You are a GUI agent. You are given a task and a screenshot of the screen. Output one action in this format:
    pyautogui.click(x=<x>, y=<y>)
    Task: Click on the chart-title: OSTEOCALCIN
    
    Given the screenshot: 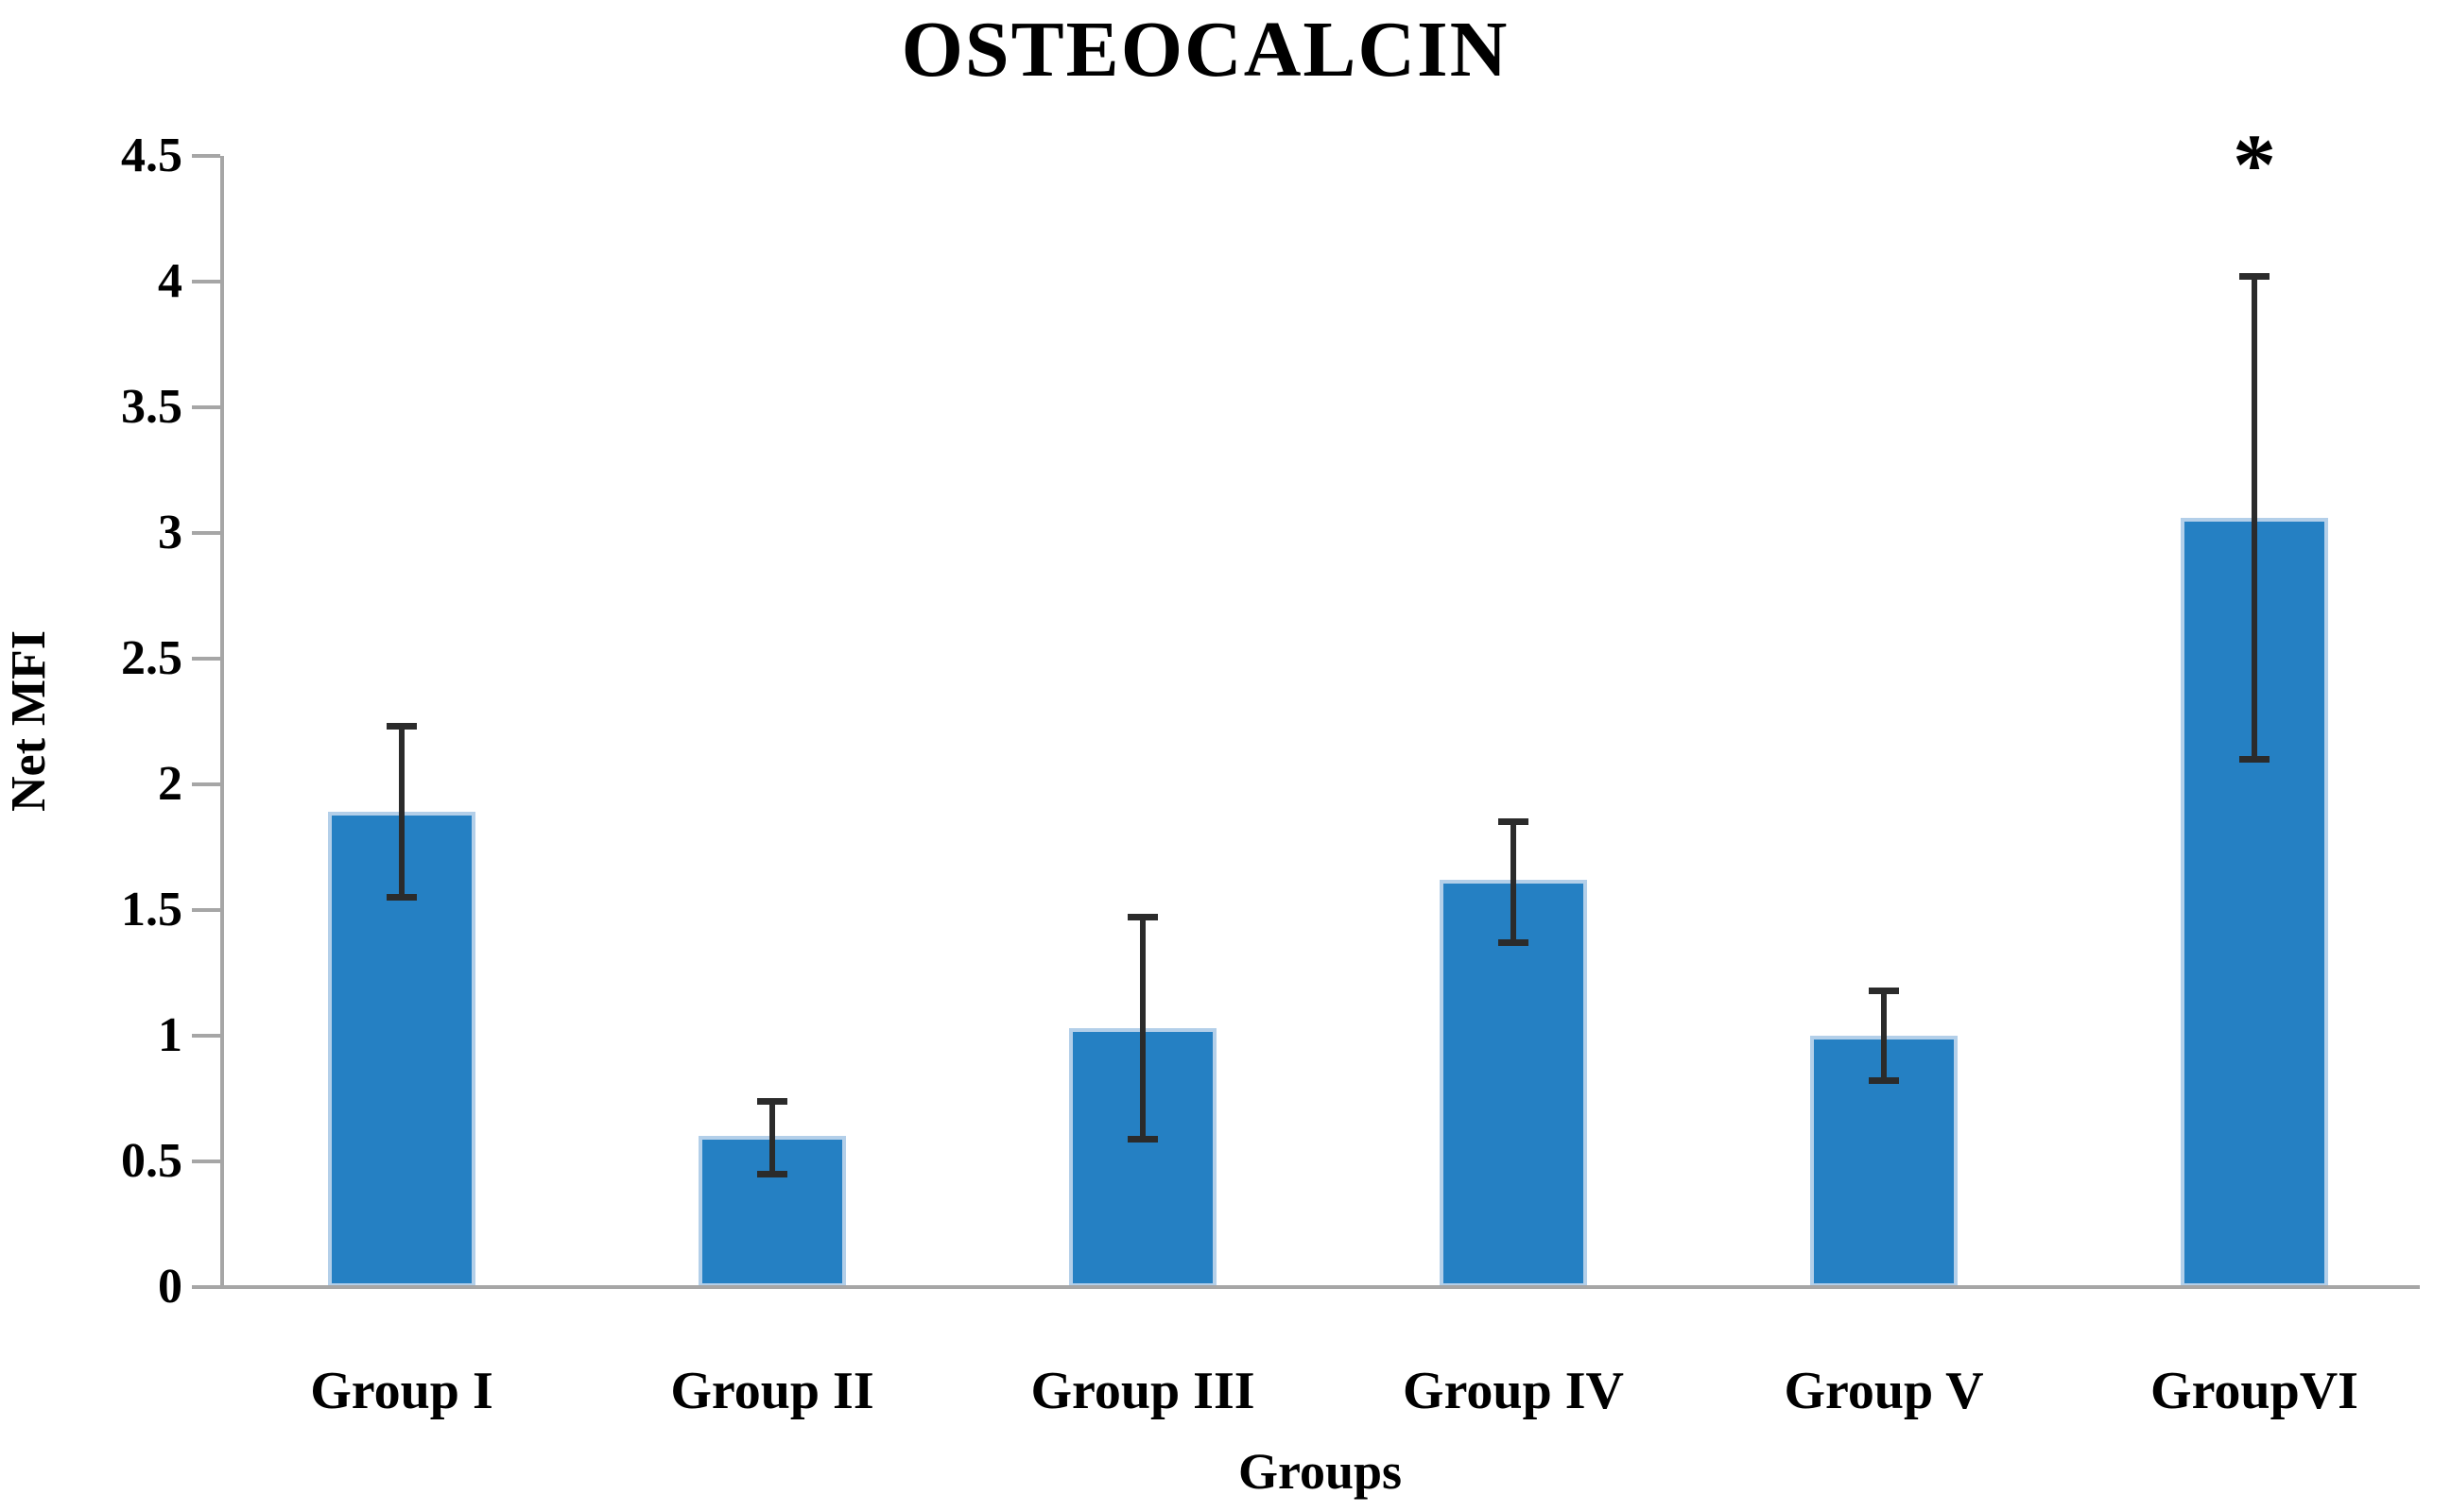 What is the action you would take?
    pyautogui.click(x=1205, y=50)
    